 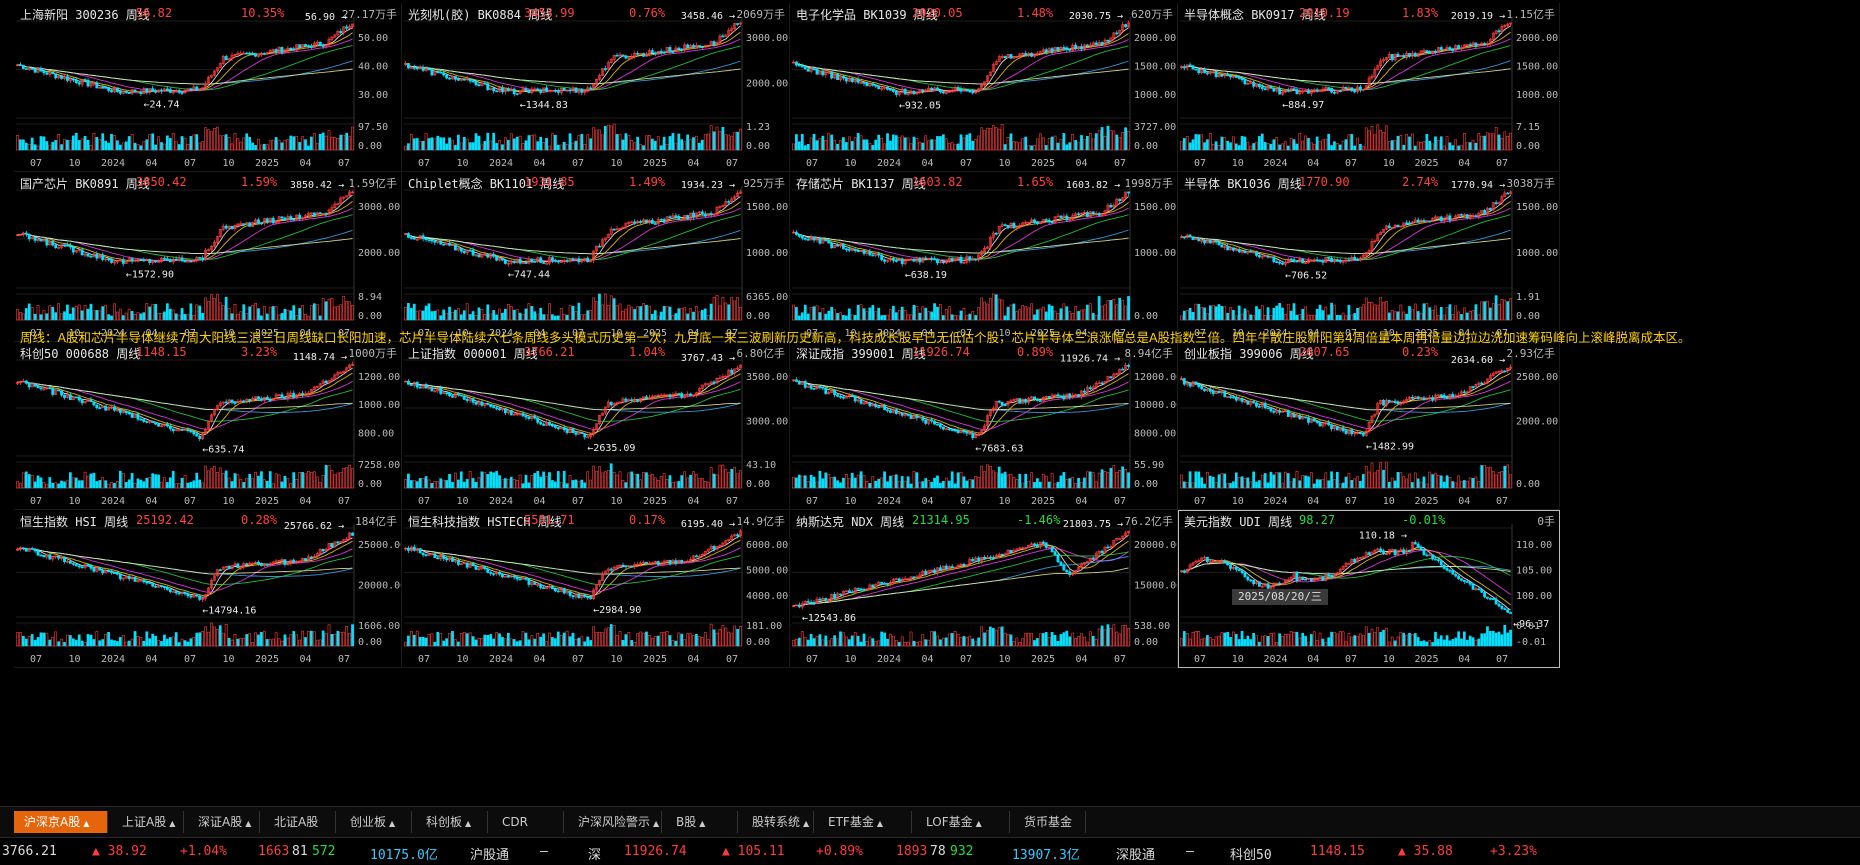 I want to click on volume-axis-tick: 1606.00, so click(x=379, y=626).